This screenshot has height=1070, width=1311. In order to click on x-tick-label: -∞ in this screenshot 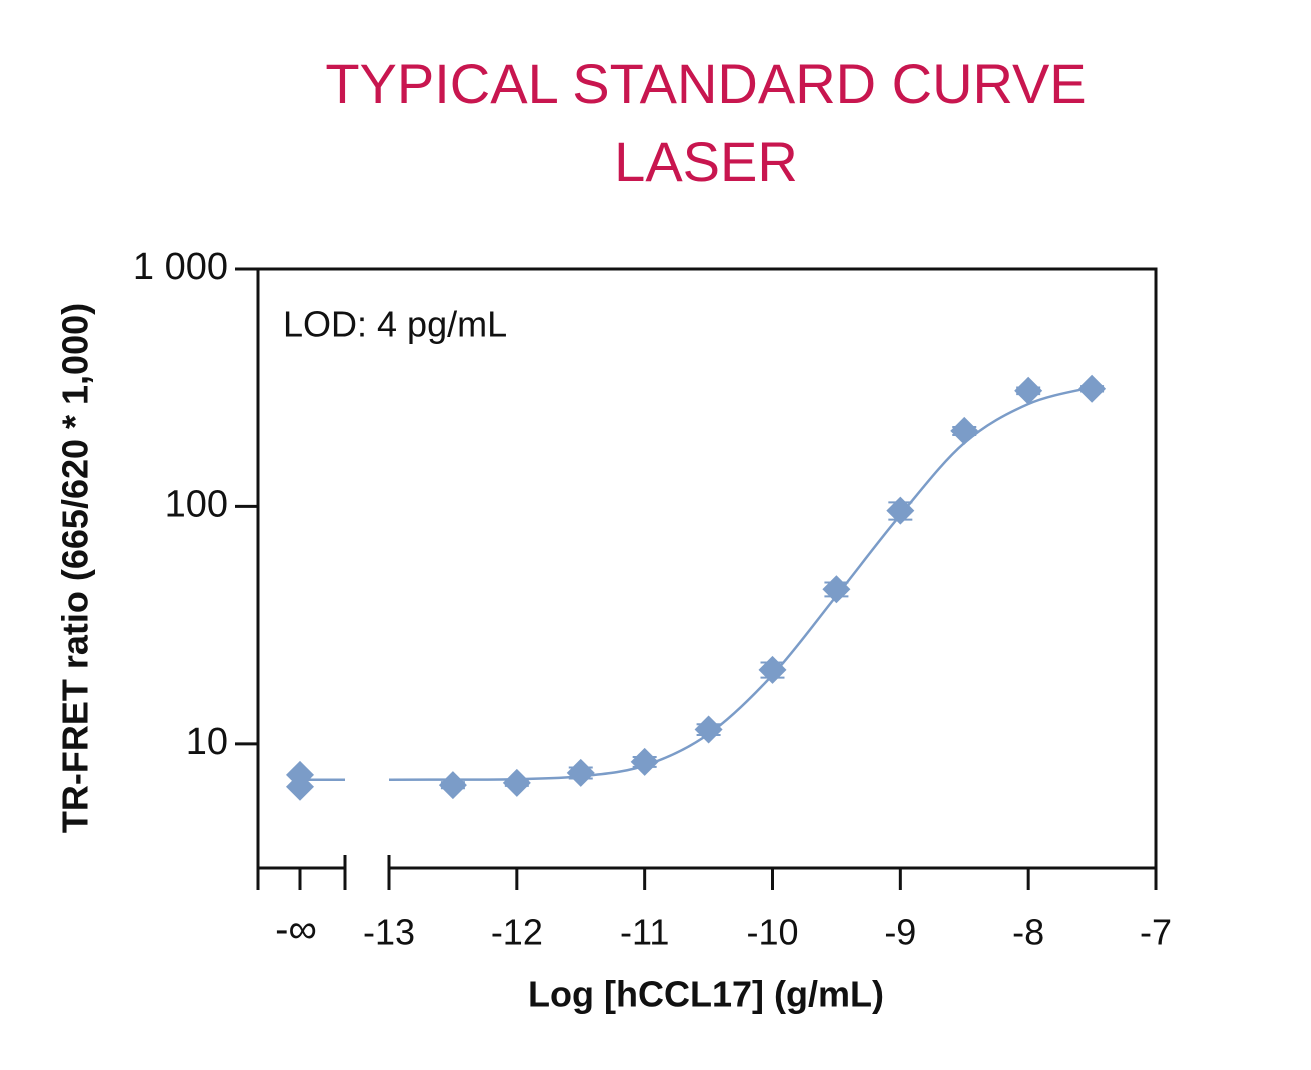, I will do `click(296, 930)`.